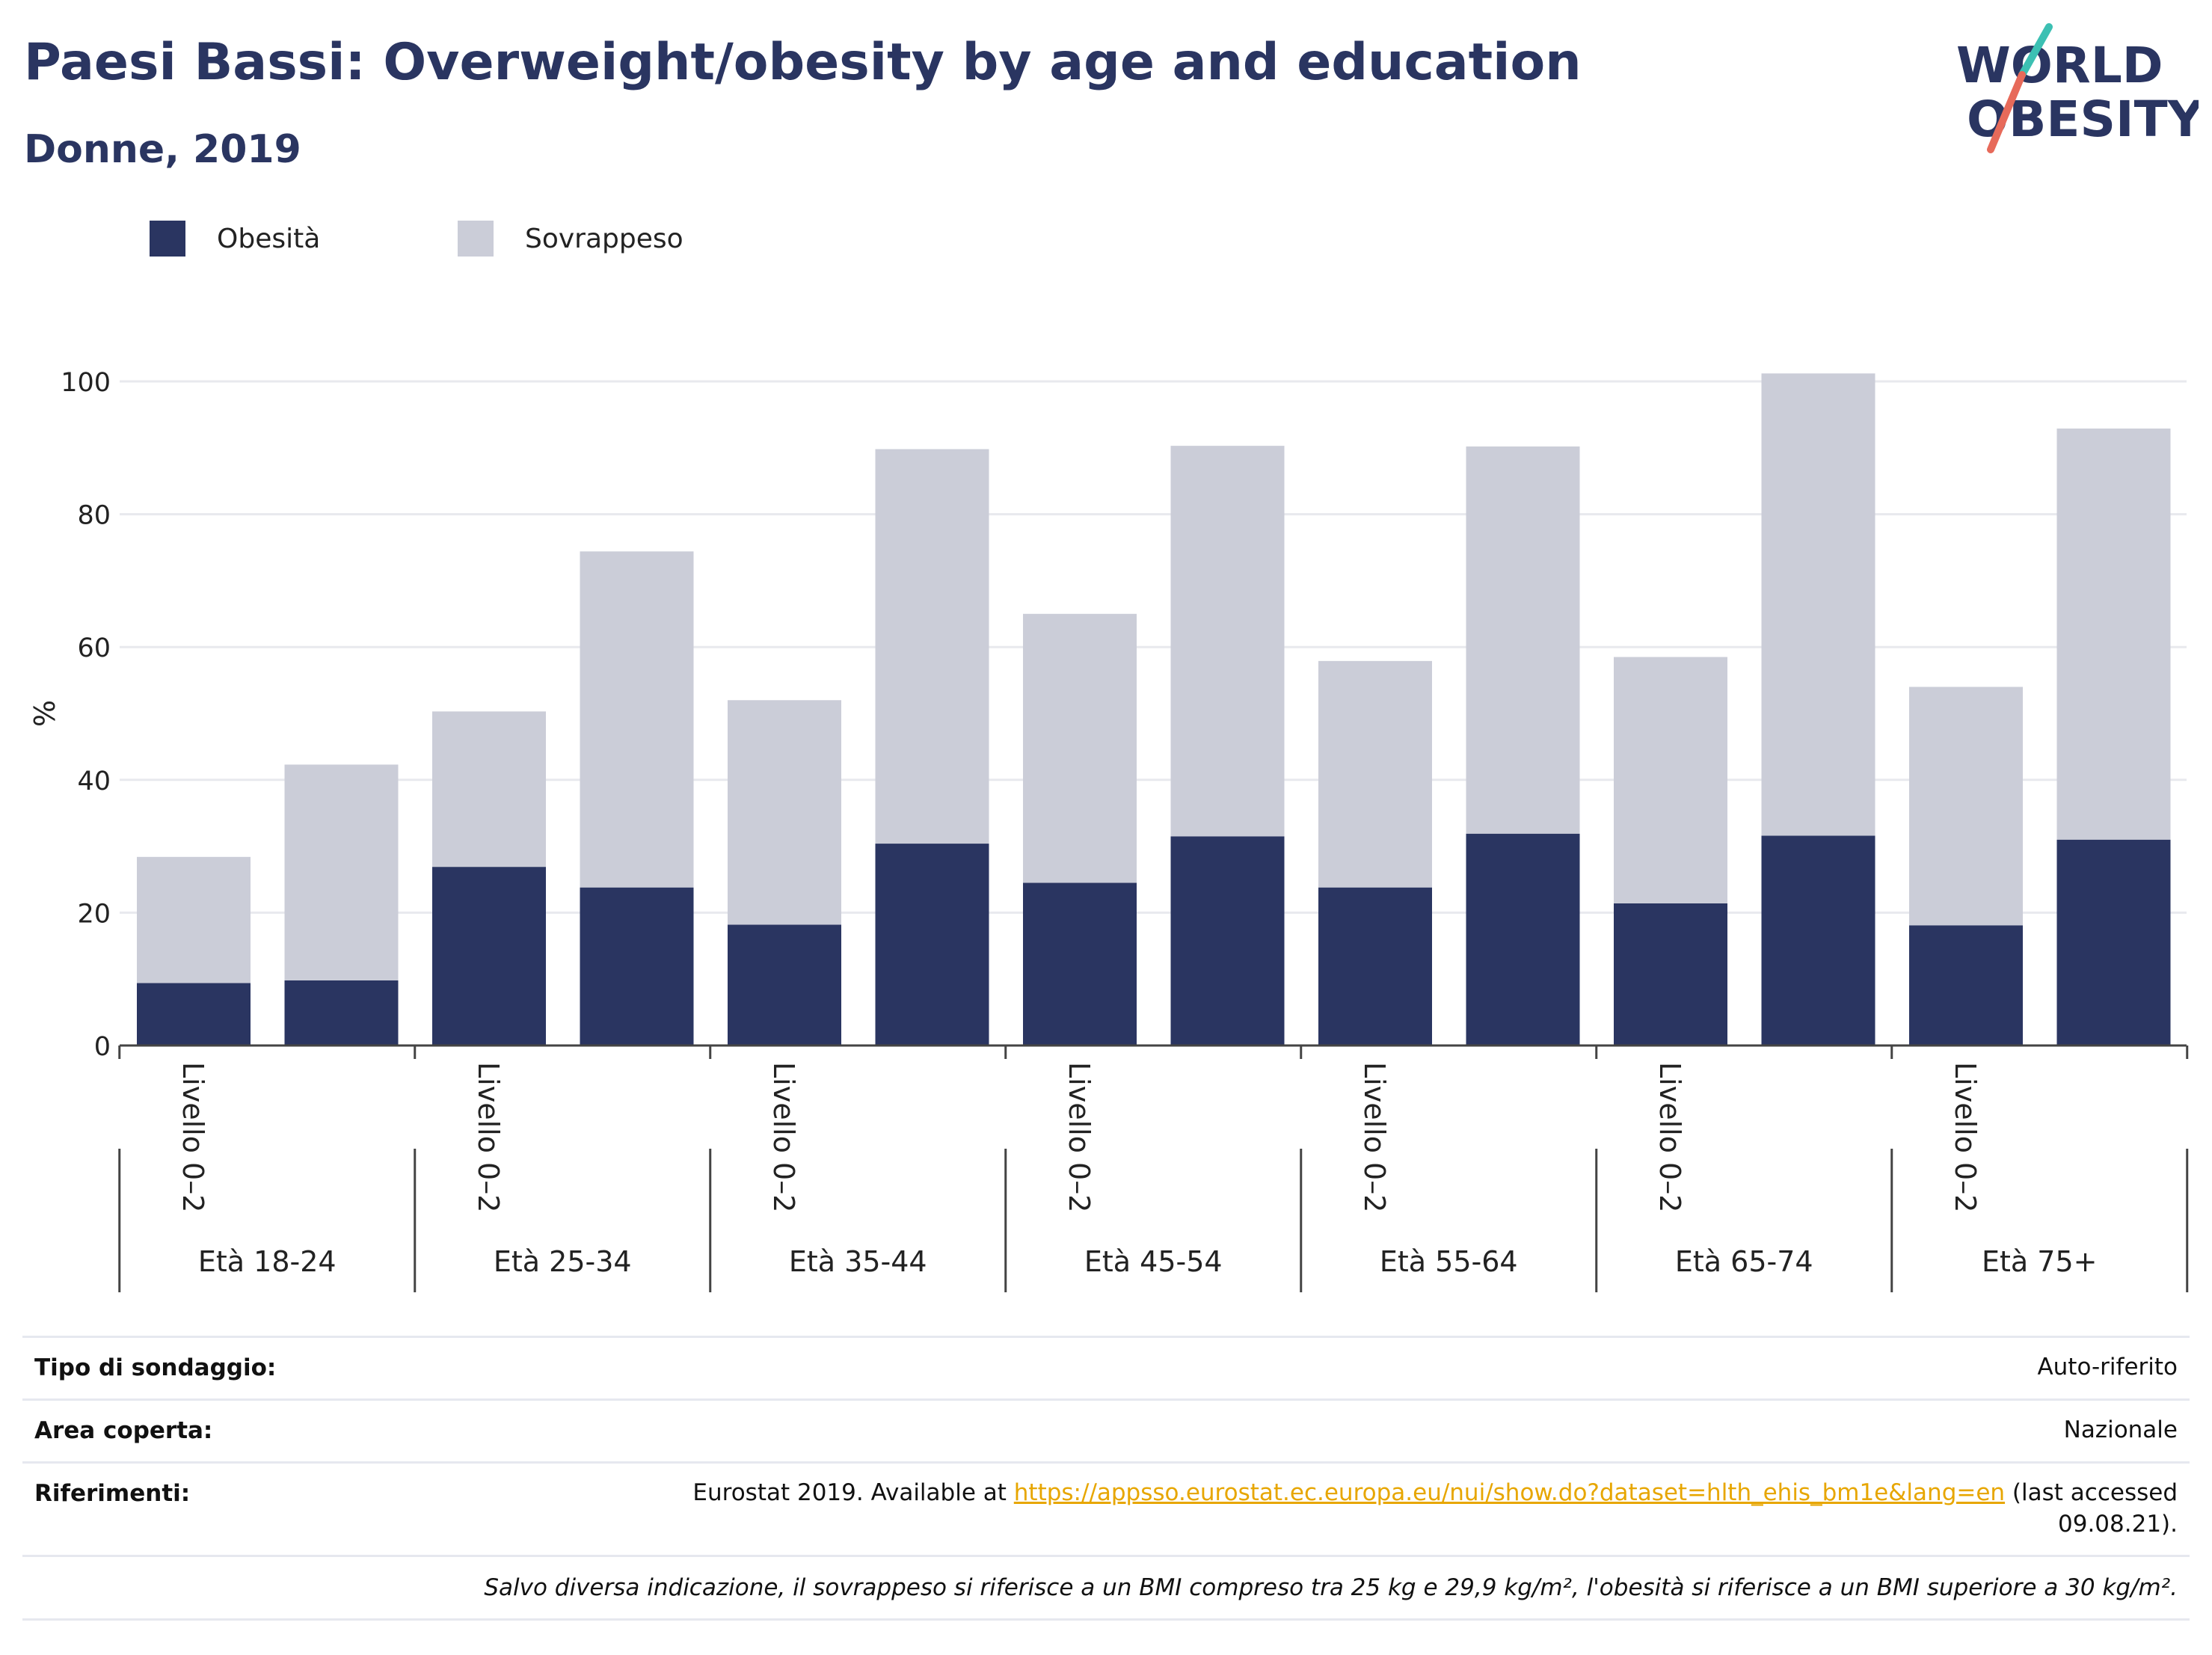 Image resolution: width=2212 pixels, height=1655 pixels. I want to click on references-suffix: (last accessed, so click(2095, 1492).